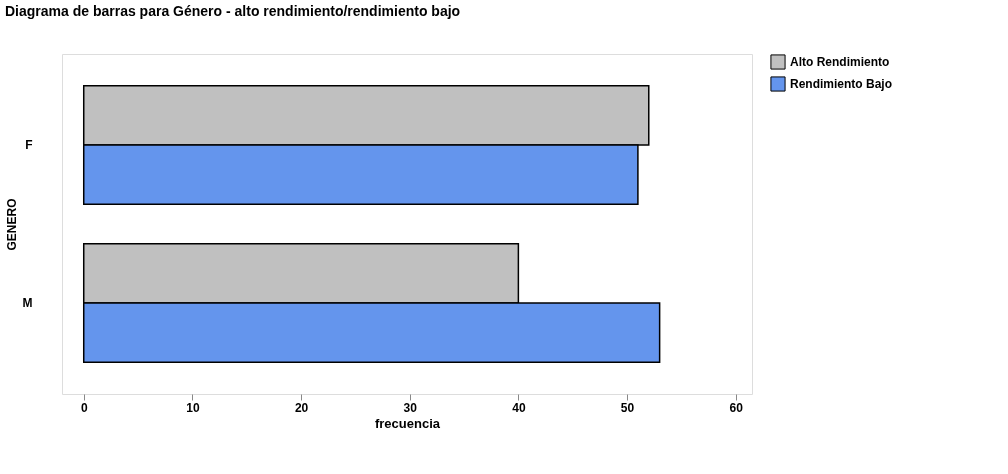 This screenshot has width=1008, height=474. What do you see at coordinates (407, 423) in the screenshot?
I see `x-axis-title: frecuencia` at bounding box center [407, 423].